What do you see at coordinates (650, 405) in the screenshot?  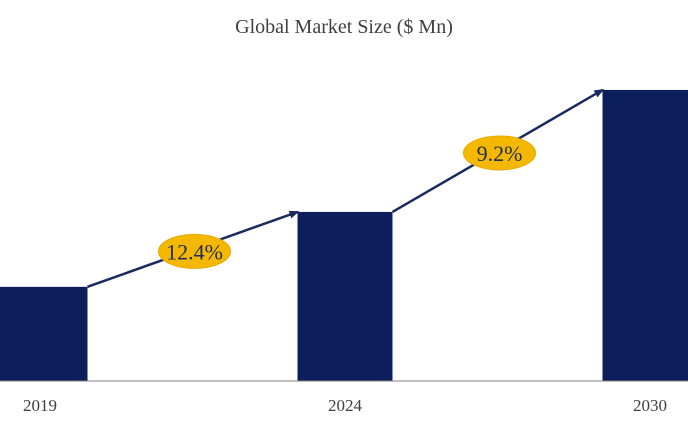 I see `x-tick-label-2030: 2030` at bounding box center [650, 405].